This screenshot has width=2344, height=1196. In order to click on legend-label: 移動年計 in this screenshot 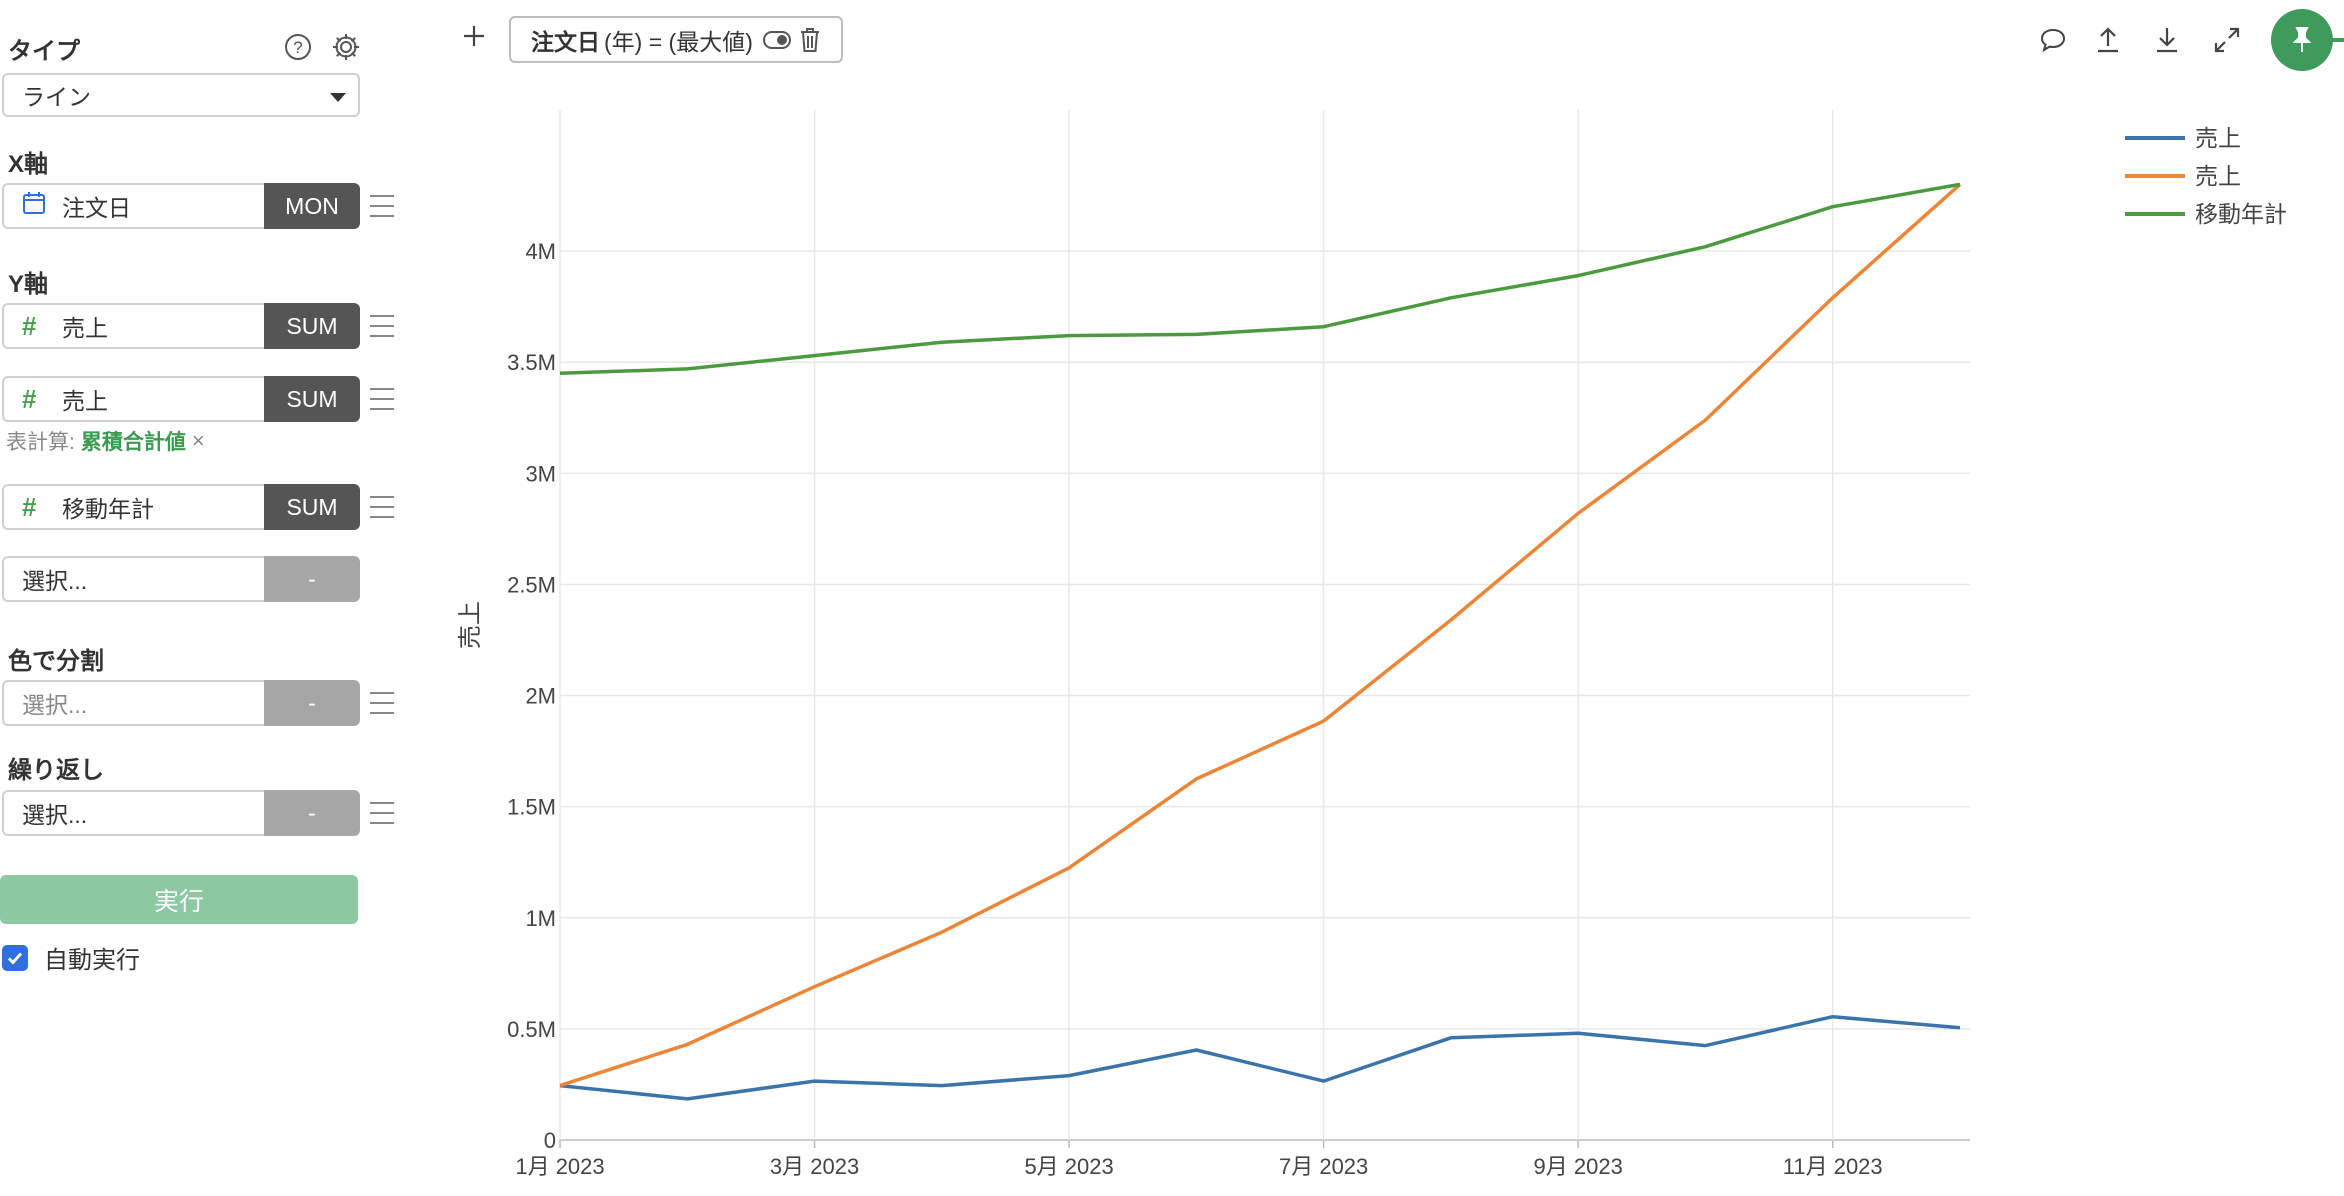, I will do `click(2241, 214)`.